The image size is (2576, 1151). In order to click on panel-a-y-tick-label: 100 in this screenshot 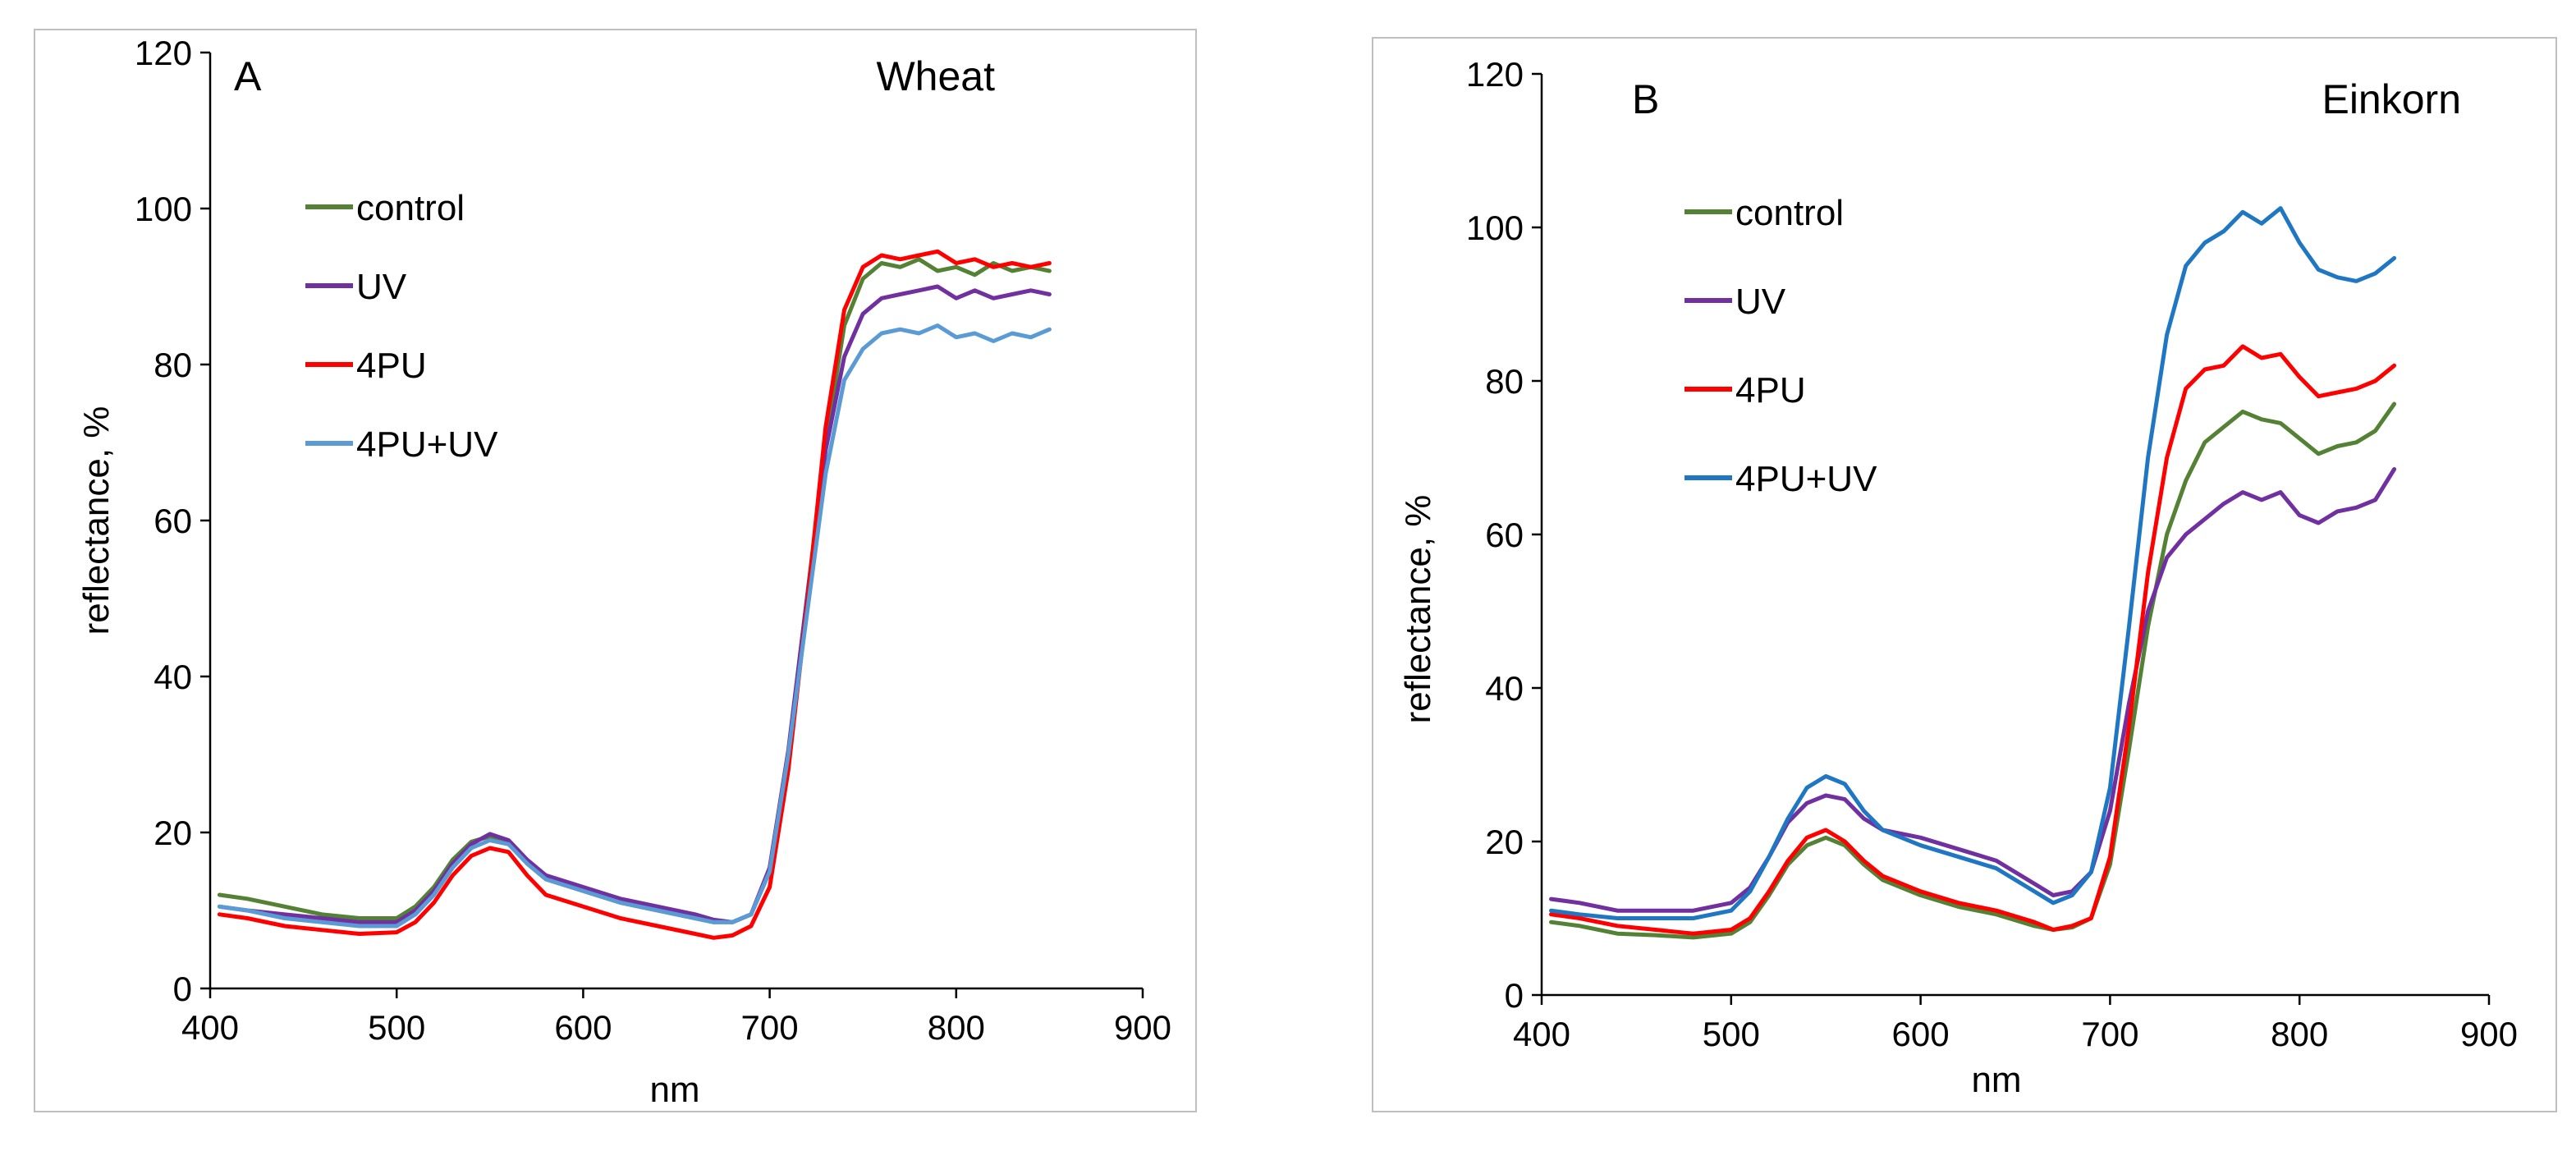, I will do `click(163, 209)`.